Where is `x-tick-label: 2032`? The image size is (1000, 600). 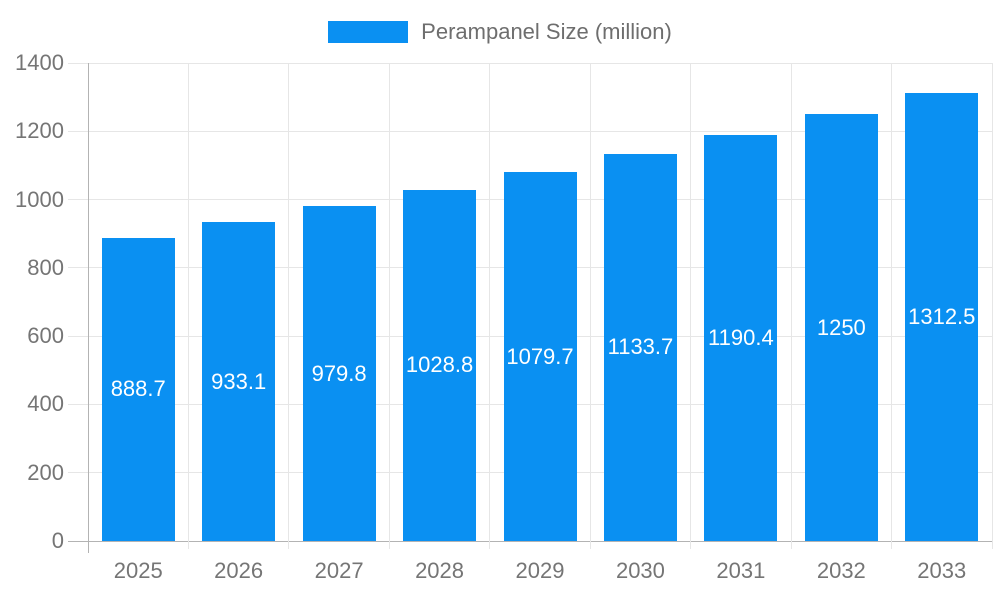 x-tick-label: 2032 is located at coordinates (841, 570).